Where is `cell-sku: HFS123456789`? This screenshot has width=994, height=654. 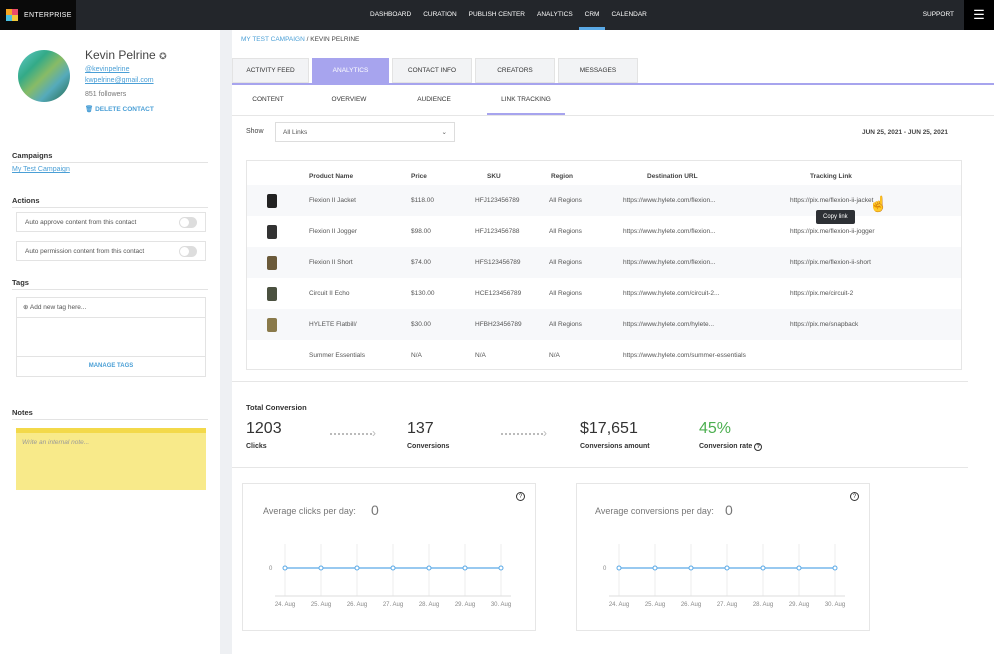
cell-sku: HFS123456789 is located at coordinates (498, 262).